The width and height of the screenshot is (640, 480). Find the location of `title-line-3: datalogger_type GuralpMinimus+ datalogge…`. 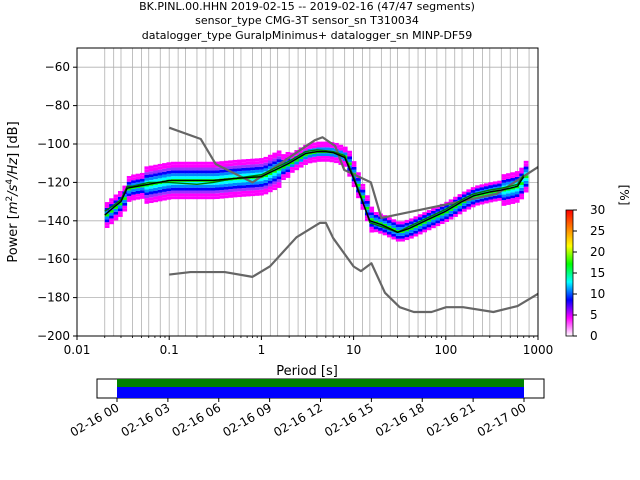

title-line-3: datalogger_type GuralpMinimus+ datalogge… is located at coordinates (307, 35).